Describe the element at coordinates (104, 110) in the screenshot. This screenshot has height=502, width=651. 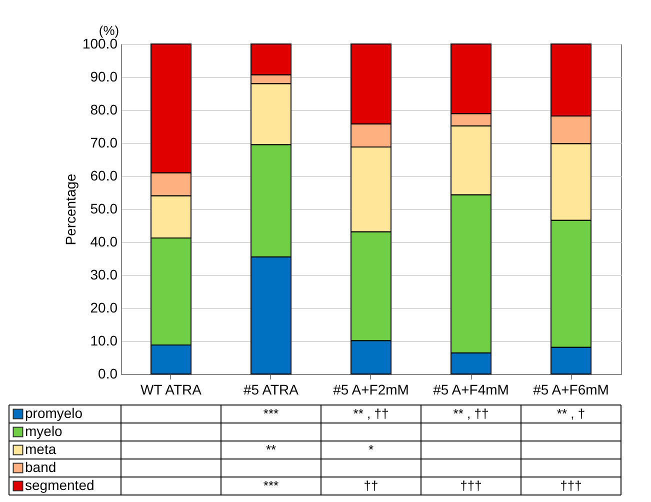
I see `y-tick-label: 80.0` at that location.